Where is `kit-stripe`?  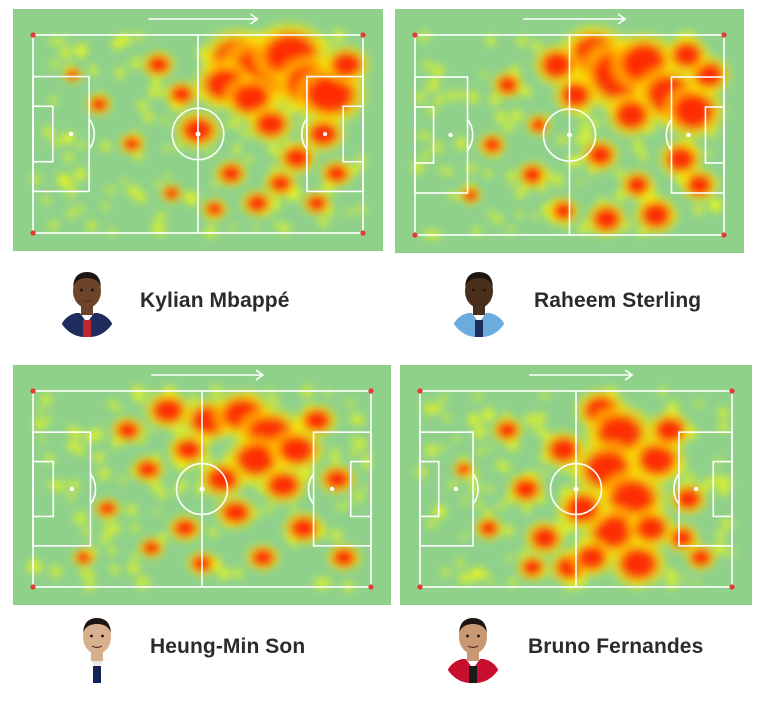
kit-stripe is located at coordinates (473, 674).